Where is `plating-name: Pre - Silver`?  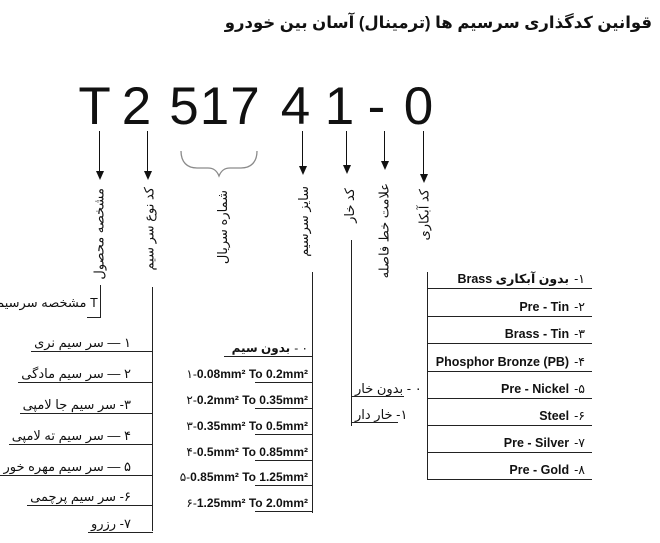 plating-name: Pre - Silver is located at coordinates (536, 443).